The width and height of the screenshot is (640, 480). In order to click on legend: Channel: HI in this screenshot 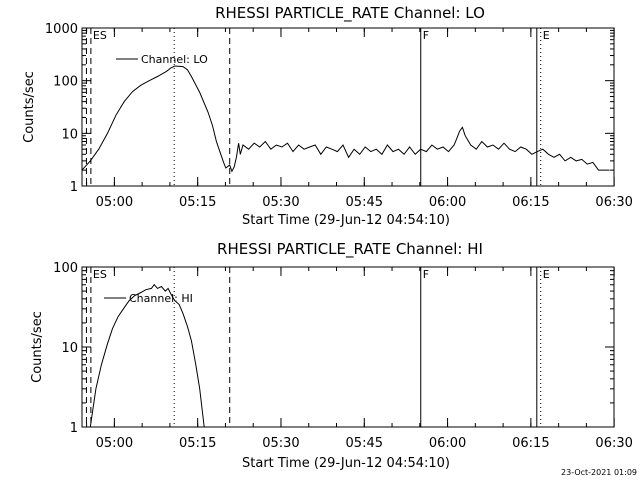, I will do `click(148, 298)`.